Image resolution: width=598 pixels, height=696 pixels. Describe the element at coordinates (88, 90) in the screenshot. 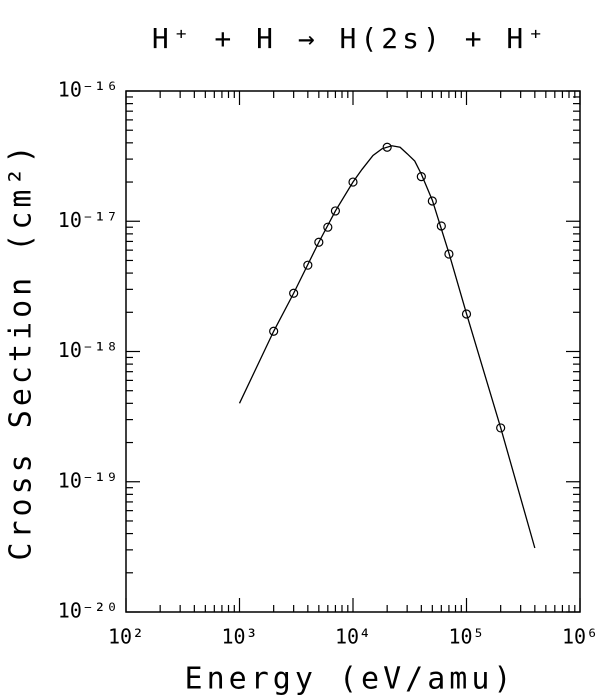

I see `y-tick-label: 10⁻¹⁶` at that location.